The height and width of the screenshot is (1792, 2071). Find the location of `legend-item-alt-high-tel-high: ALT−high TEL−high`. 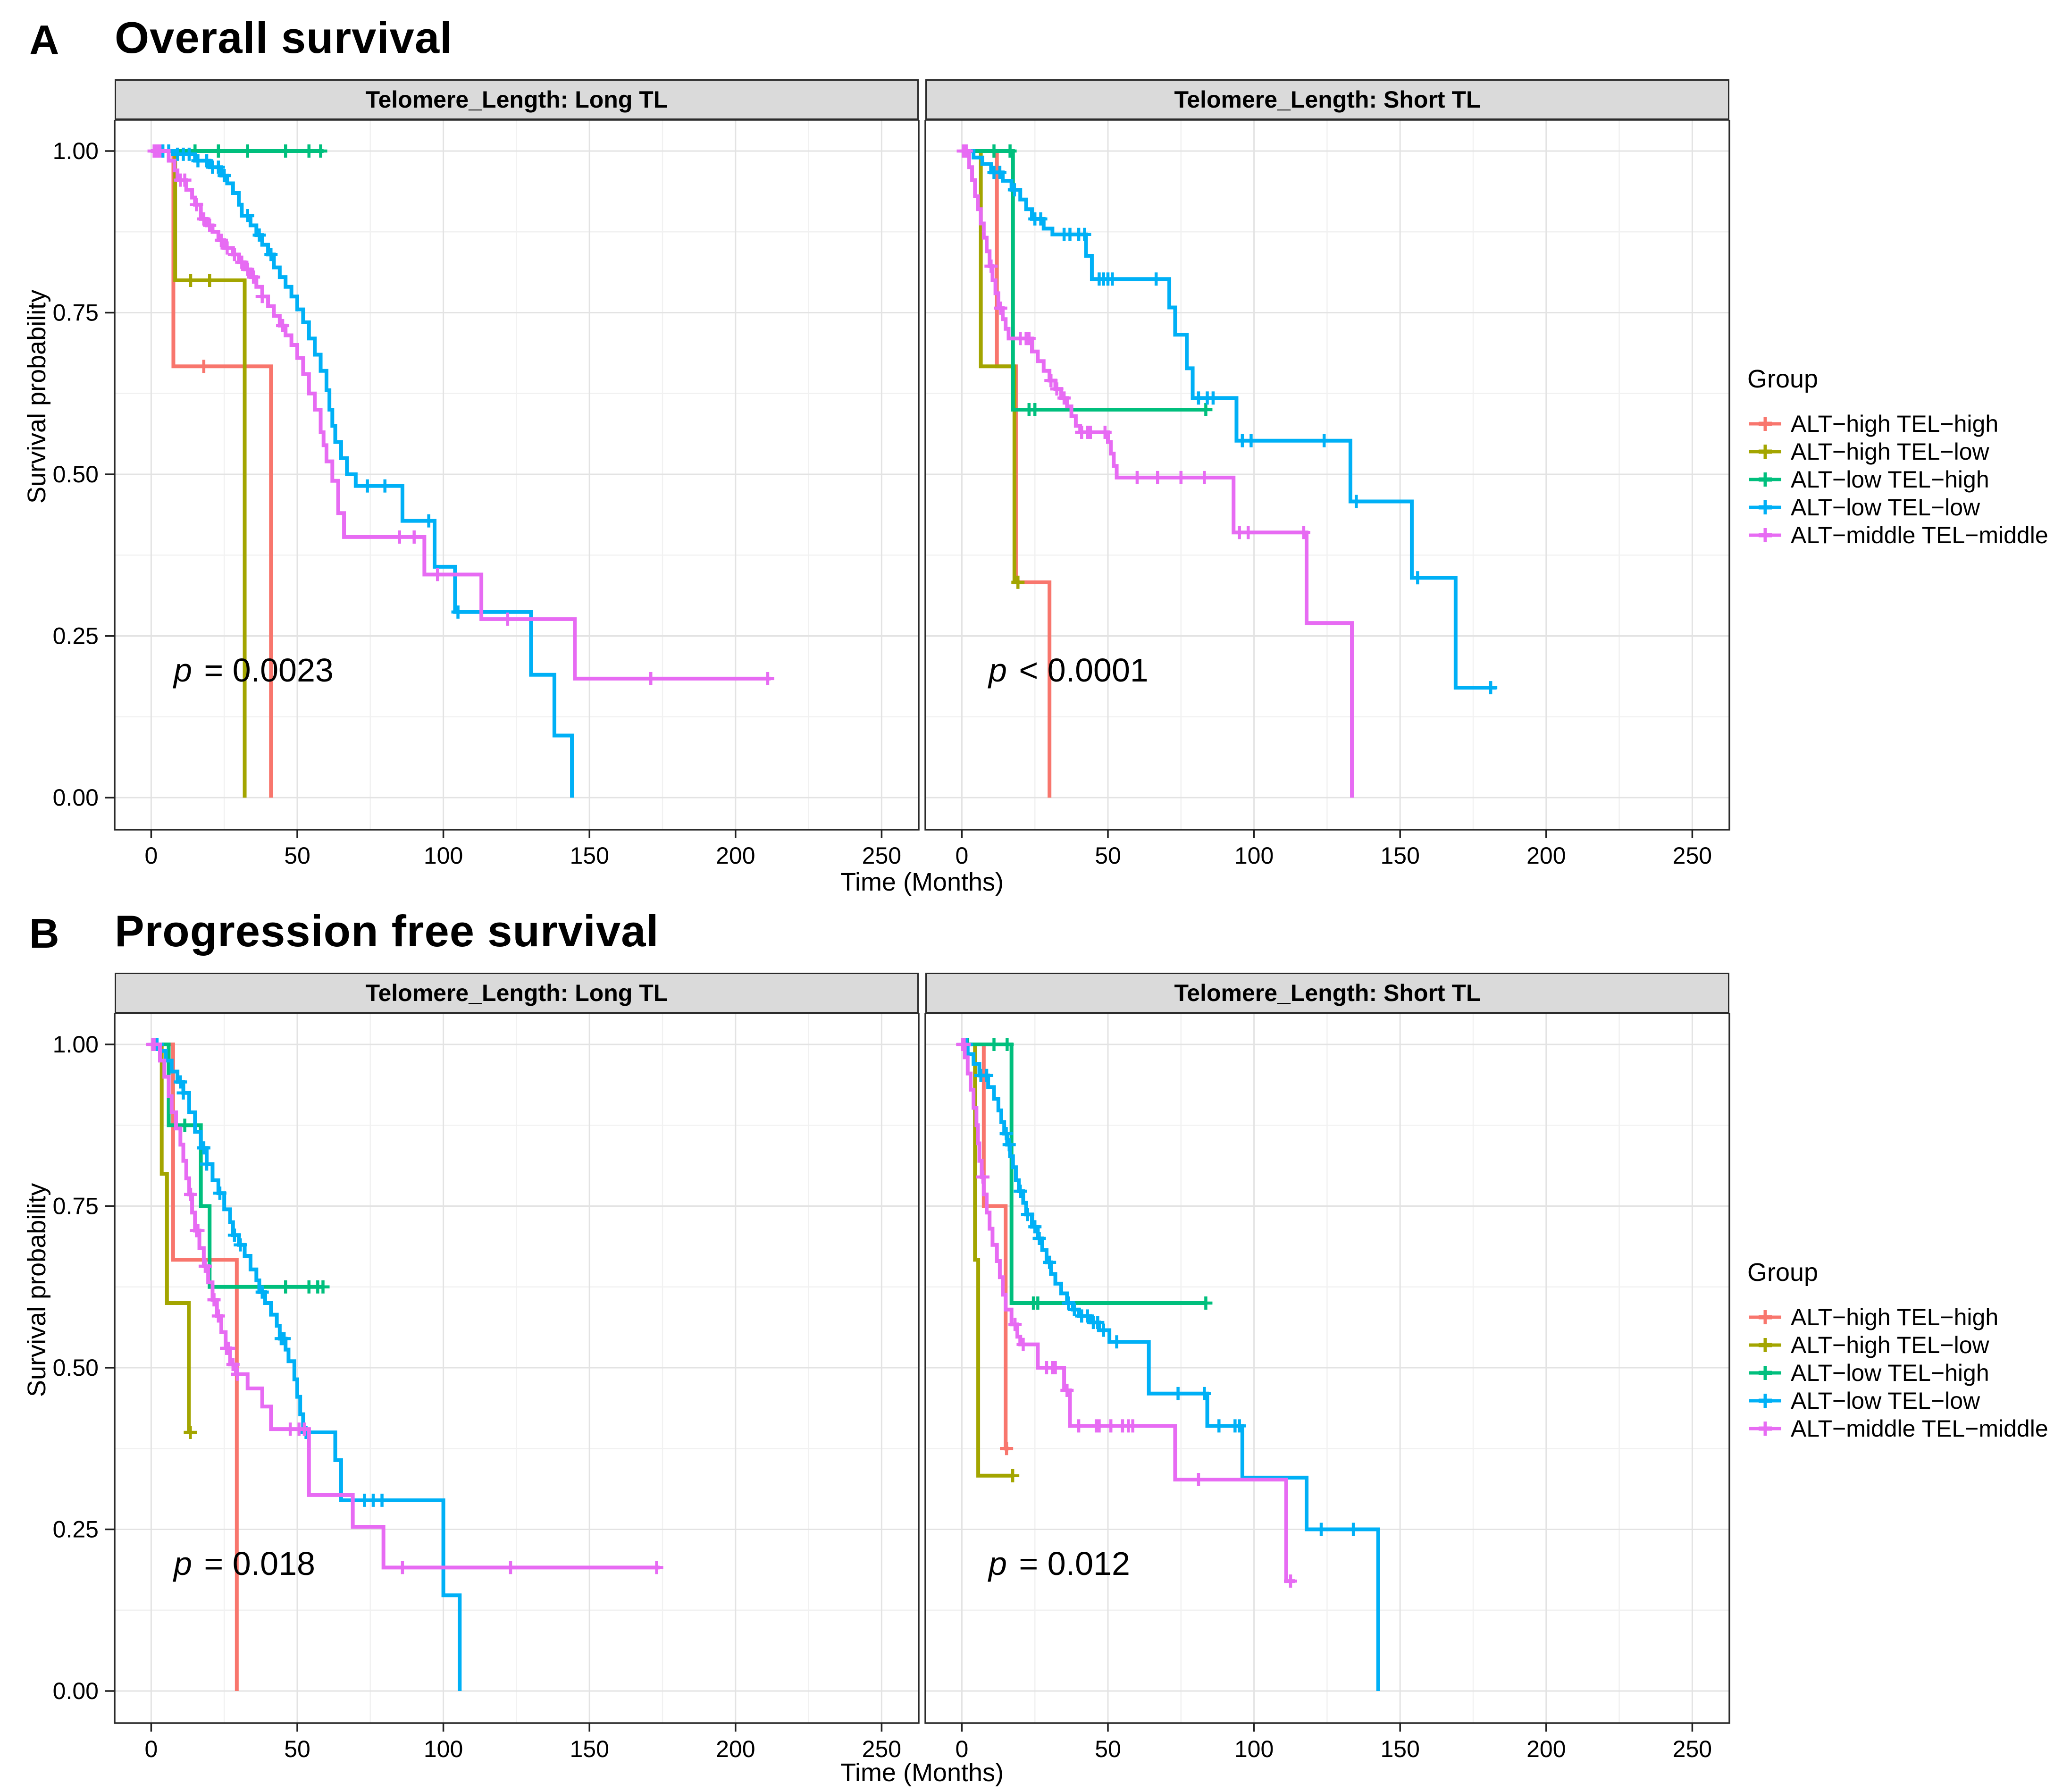

legend-item-alt-high-tel-high: ALT−high TEL−high is located at coordinates (1907, 1317).